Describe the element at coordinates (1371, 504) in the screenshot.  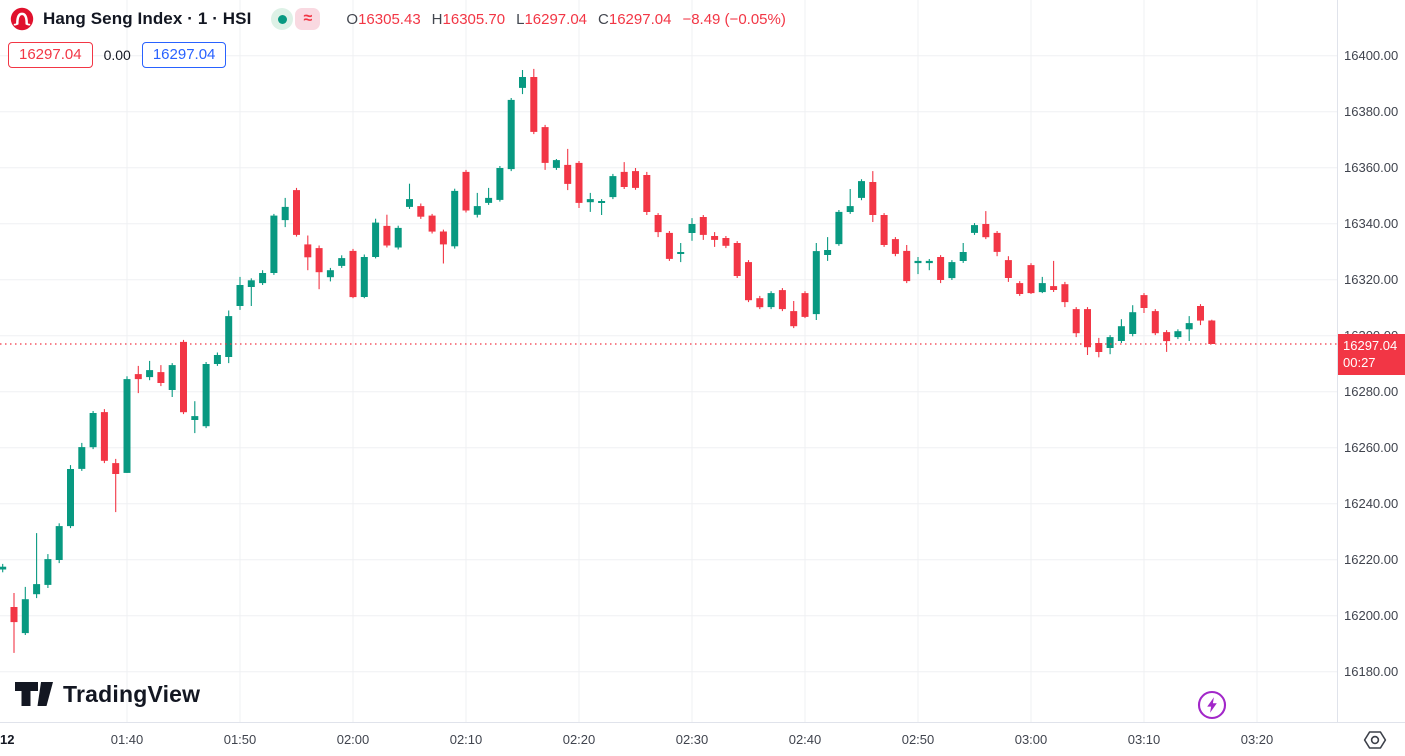
I see `price-tick-label: 16240.00` at that location.